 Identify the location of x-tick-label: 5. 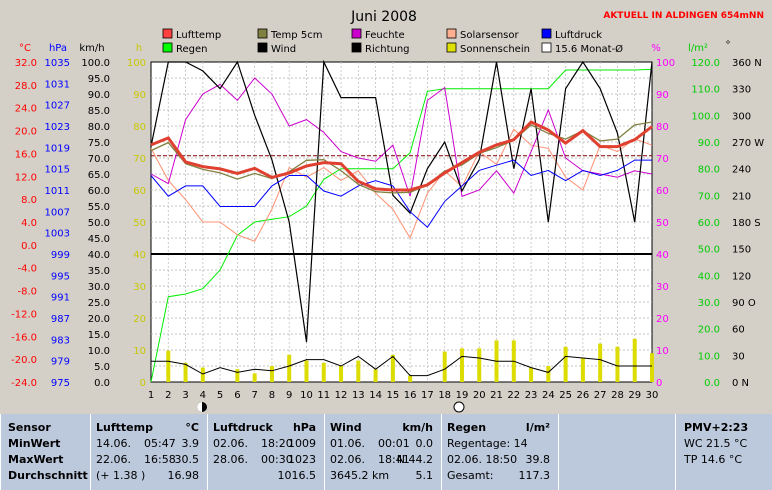
(220, 395).